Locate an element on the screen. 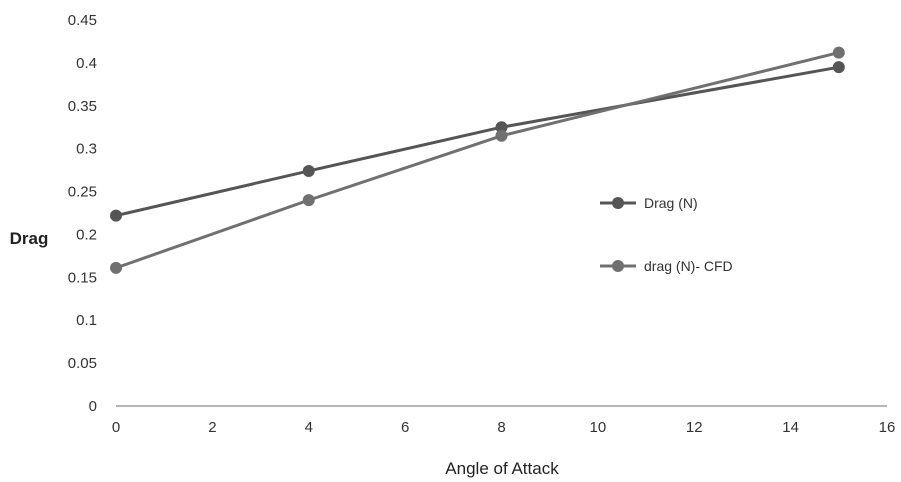  x-tick-label: 4 is located at coordinates (309, 427).